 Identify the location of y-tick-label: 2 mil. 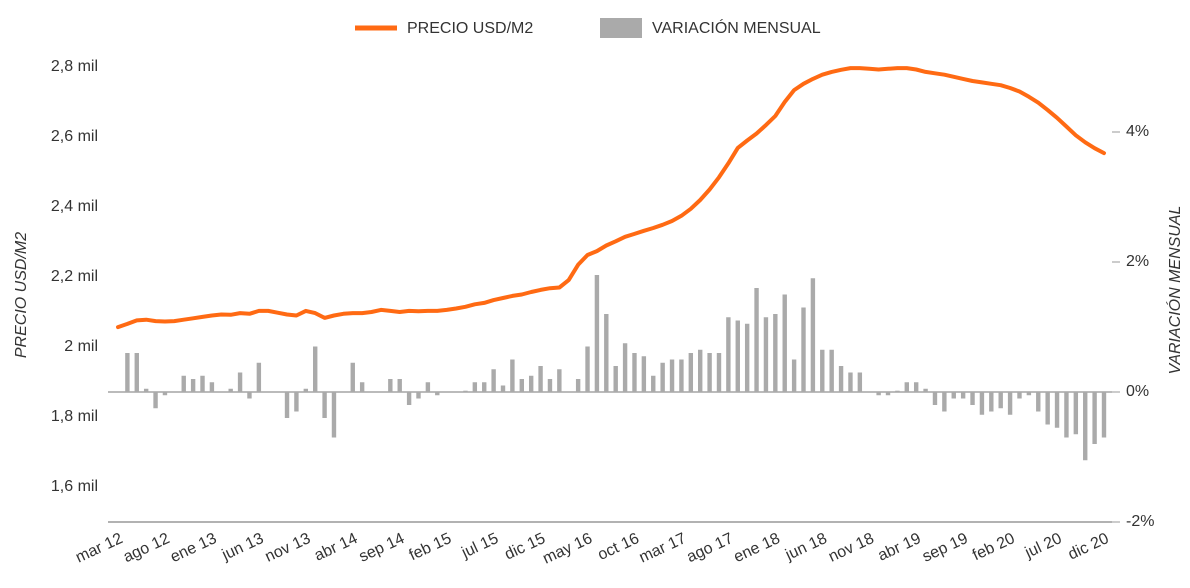
(81, 346).